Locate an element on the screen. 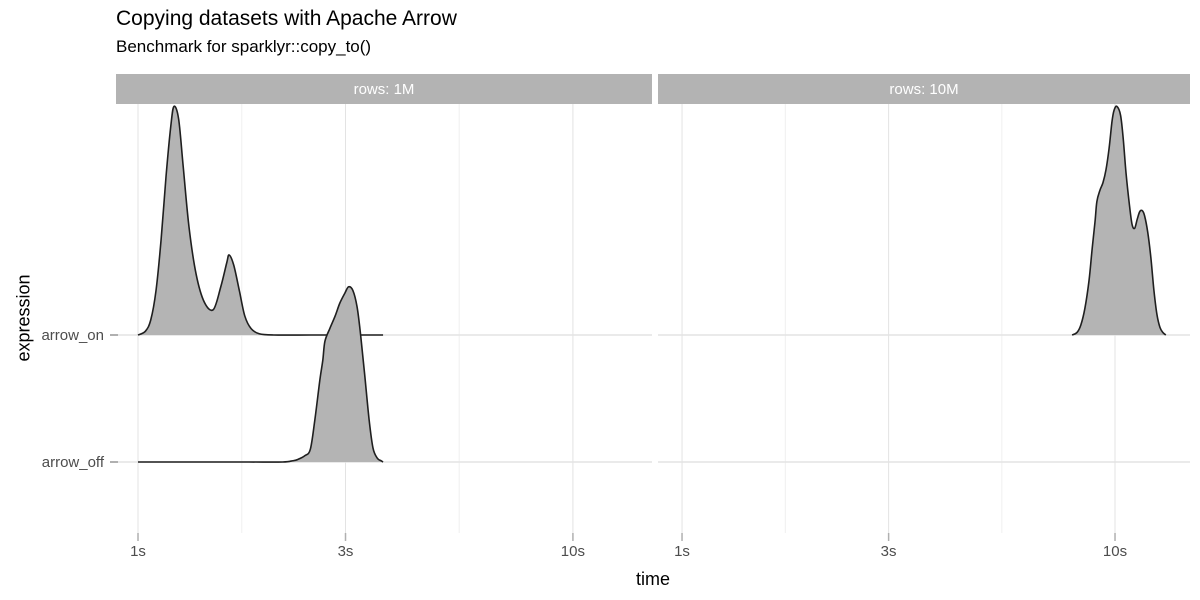  x-tick-labels-panel-1: 1s 3s 10s is located at coordinates (384, 552).